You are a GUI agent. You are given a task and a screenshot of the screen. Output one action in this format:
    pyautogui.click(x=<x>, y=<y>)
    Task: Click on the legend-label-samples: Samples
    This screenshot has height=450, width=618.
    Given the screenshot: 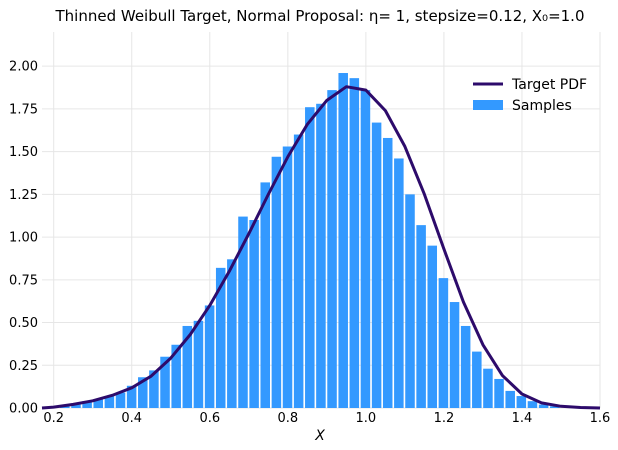 What is the action you would take?
    pyautogui.click(x=542, y=106)
    